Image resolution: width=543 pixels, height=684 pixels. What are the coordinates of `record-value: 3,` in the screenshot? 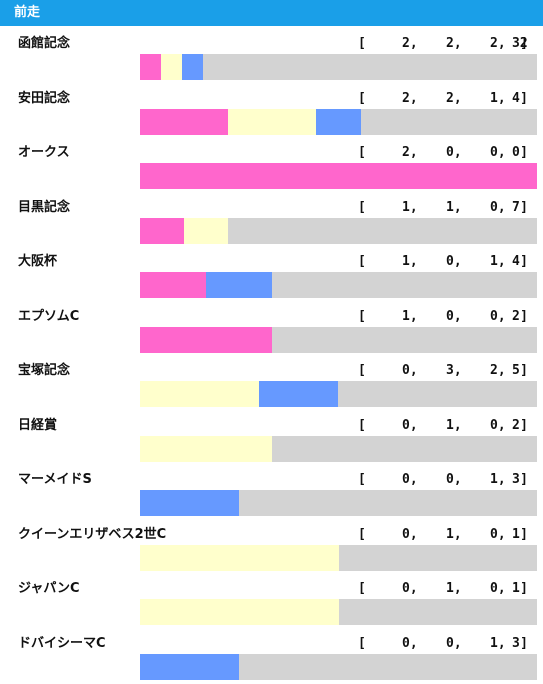 It's located at (454, 370).